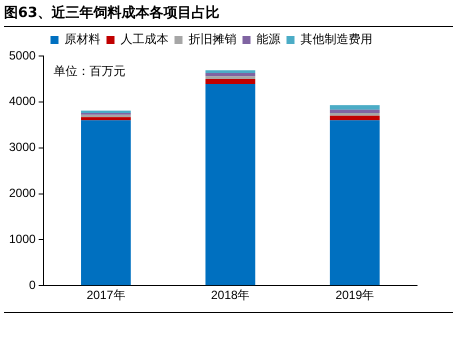 The image size is (457, 349). What do you see at coordinates (336, 39) in the screenshot?
I see `legend-label: 其他制造费用` at bounding box center [336, 39].